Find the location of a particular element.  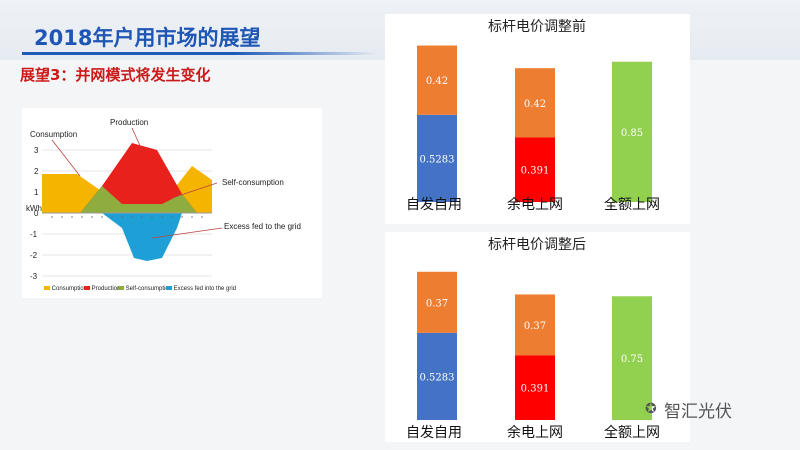

bar-label-0-0-1: 0.42 is located at coordinates (437, 81).